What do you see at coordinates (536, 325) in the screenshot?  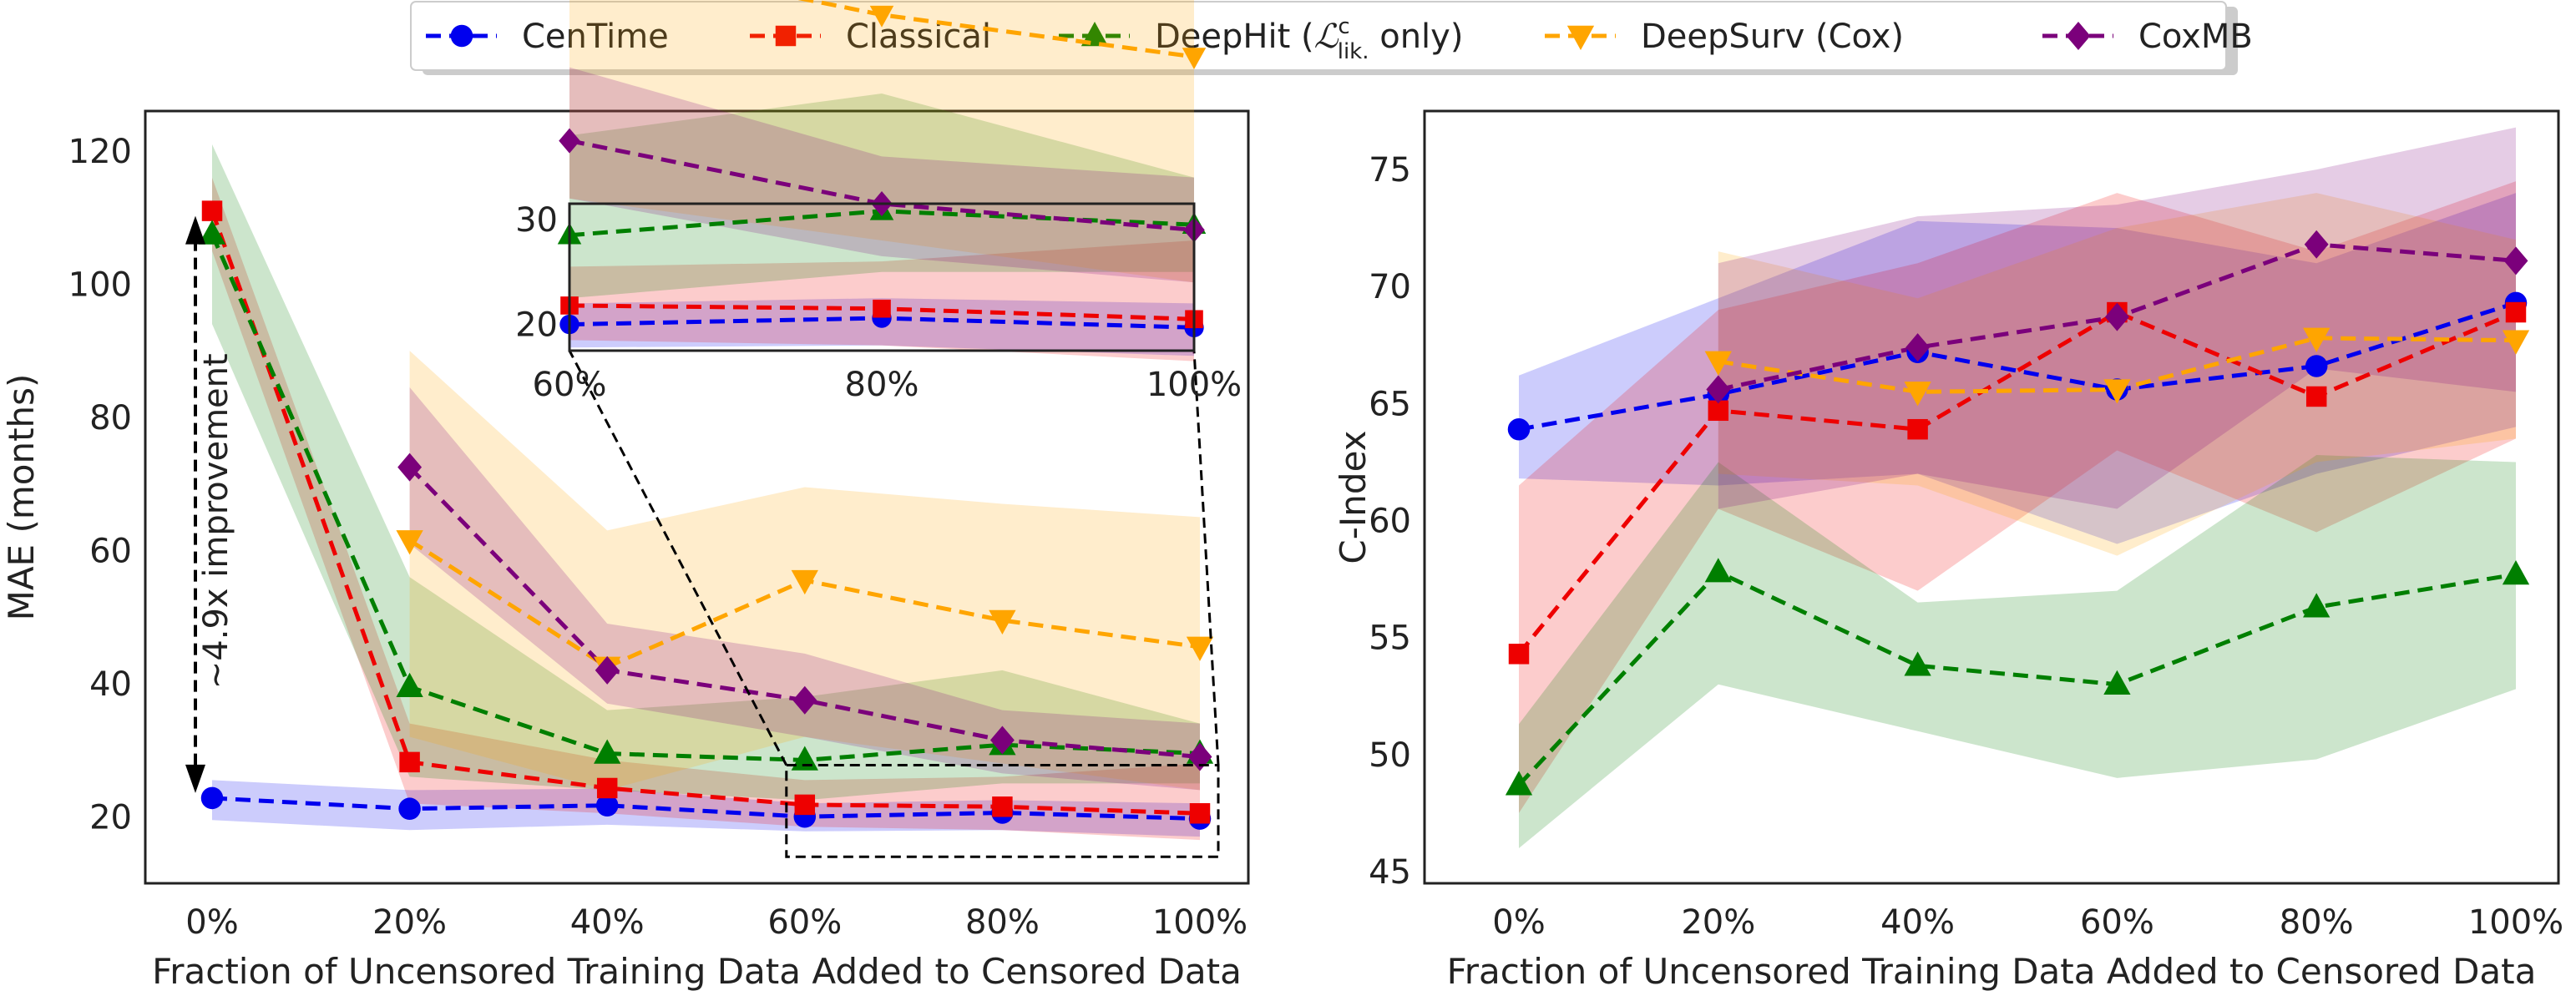 I see `inset-y-tick-label: 20` at bounding box center [536, 325].